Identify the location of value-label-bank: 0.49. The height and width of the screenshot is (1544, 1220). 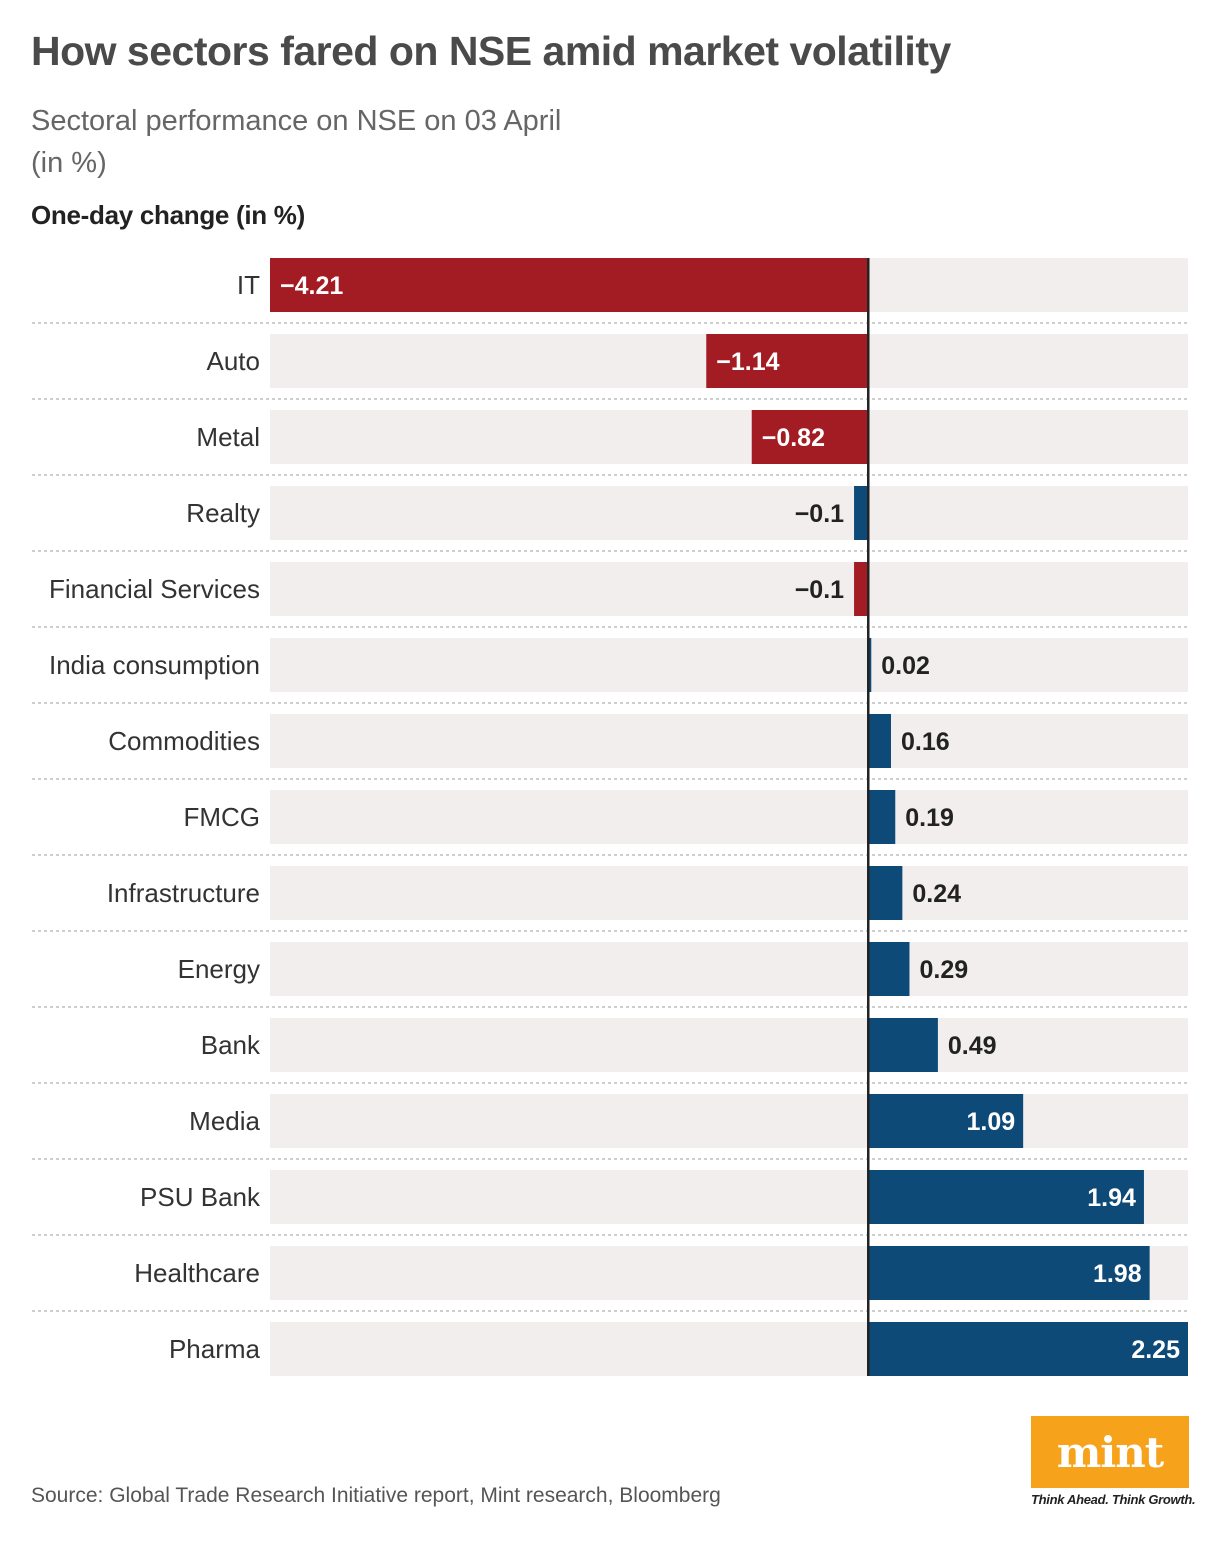
(972, 1046).